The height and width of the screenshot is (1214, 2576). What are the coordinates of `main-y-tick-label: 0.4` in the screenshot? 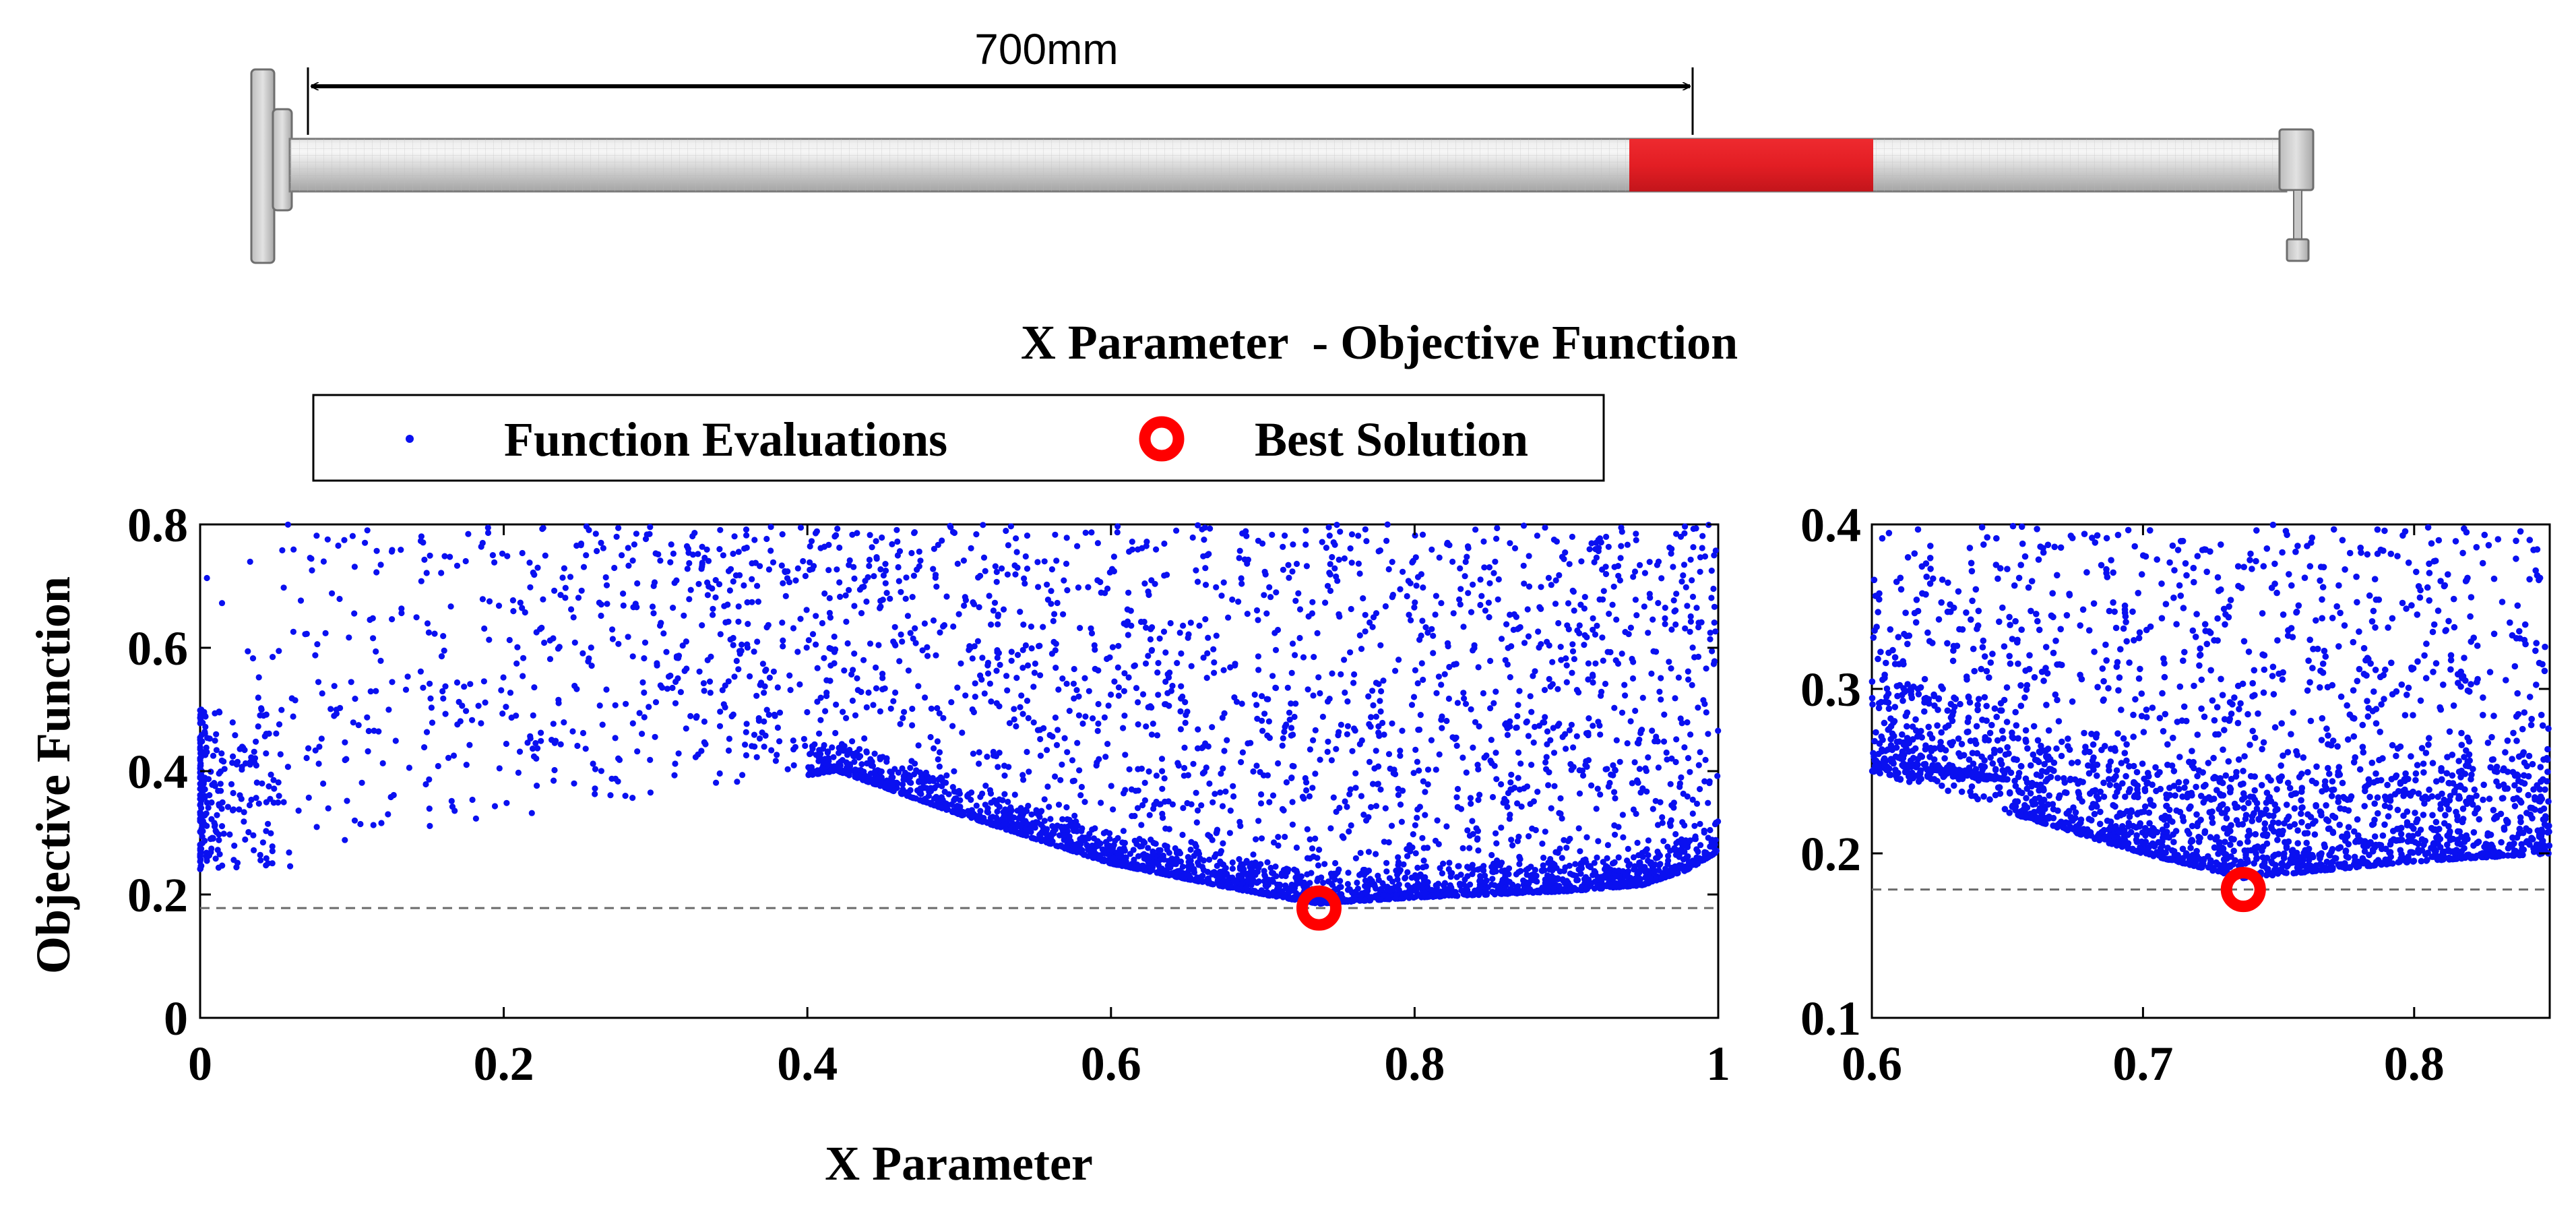 It's located at (157, 772).